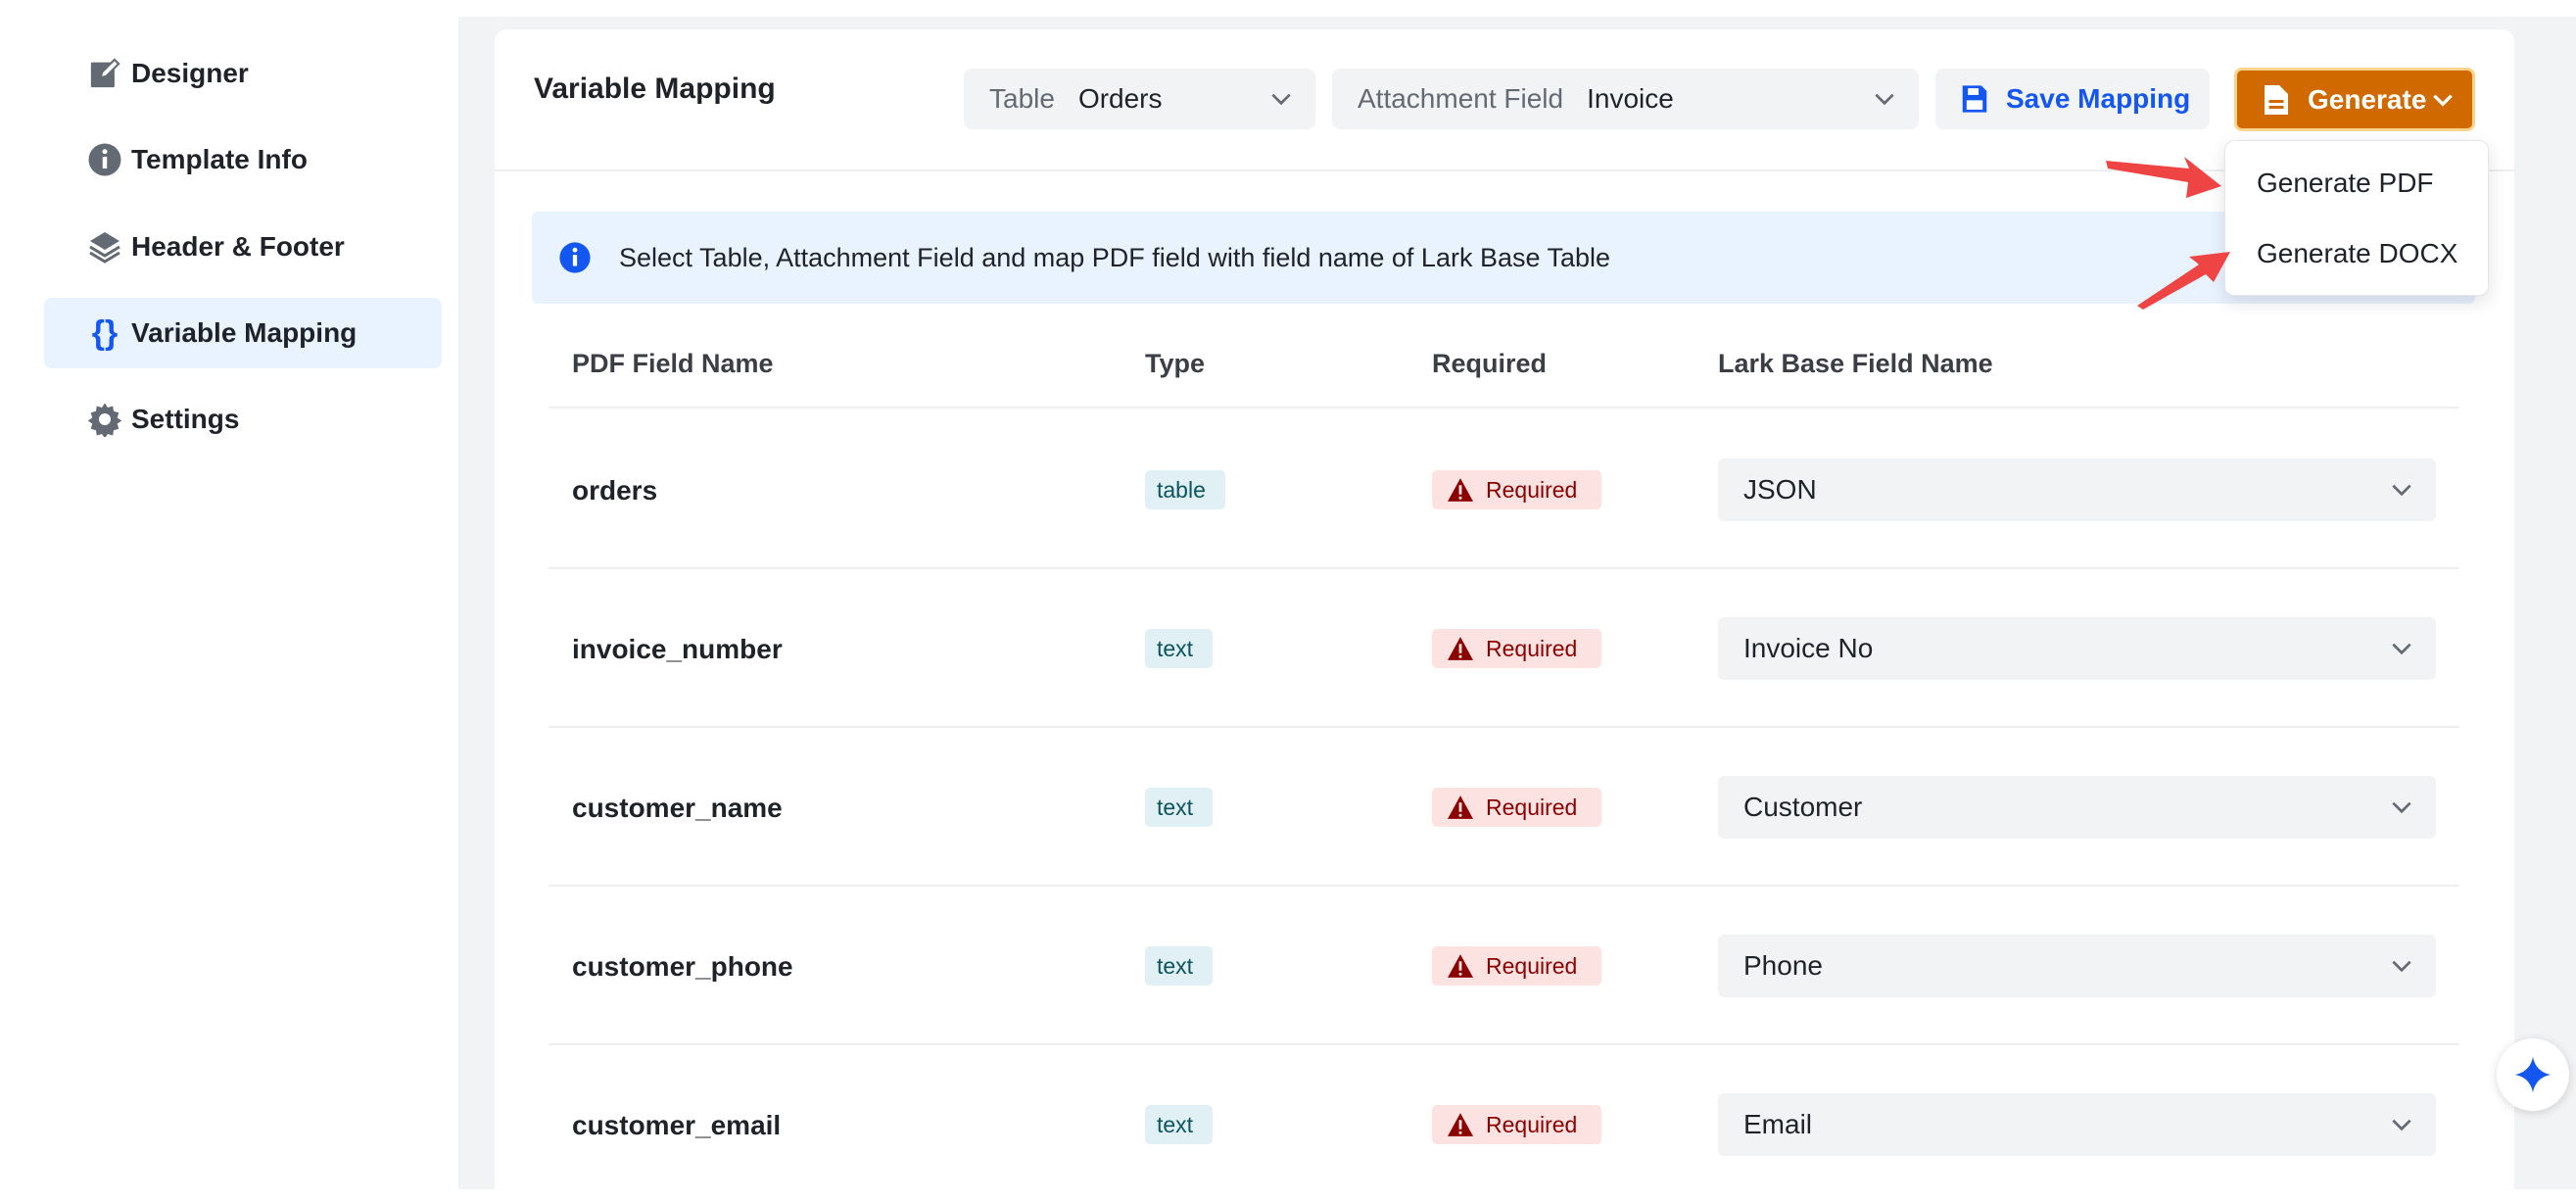 The height and width of the screenshot is (1204, 2576). I want to click on sidebar-item-header-footer: Header & Footer, so click(243, 247).